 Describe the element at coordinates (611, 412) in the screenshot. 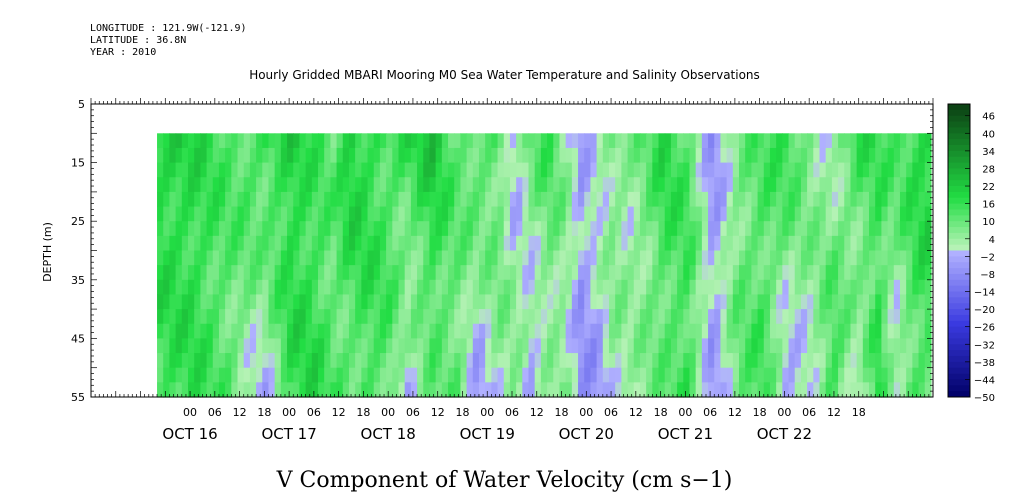

I see `x-hour-label: 06` at that location.